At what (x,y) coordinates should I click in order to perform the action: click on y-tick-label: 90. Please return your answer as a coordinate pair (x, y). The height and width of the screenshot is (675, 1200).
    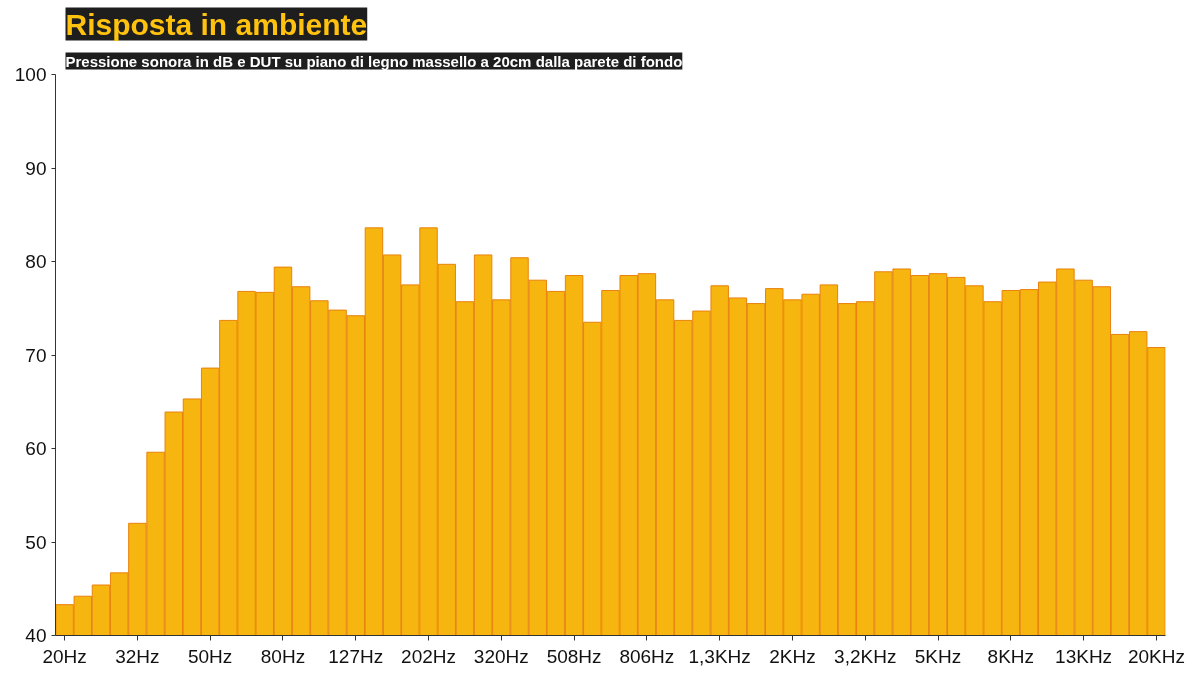
    Looking at the image, I should click on (36, 168).